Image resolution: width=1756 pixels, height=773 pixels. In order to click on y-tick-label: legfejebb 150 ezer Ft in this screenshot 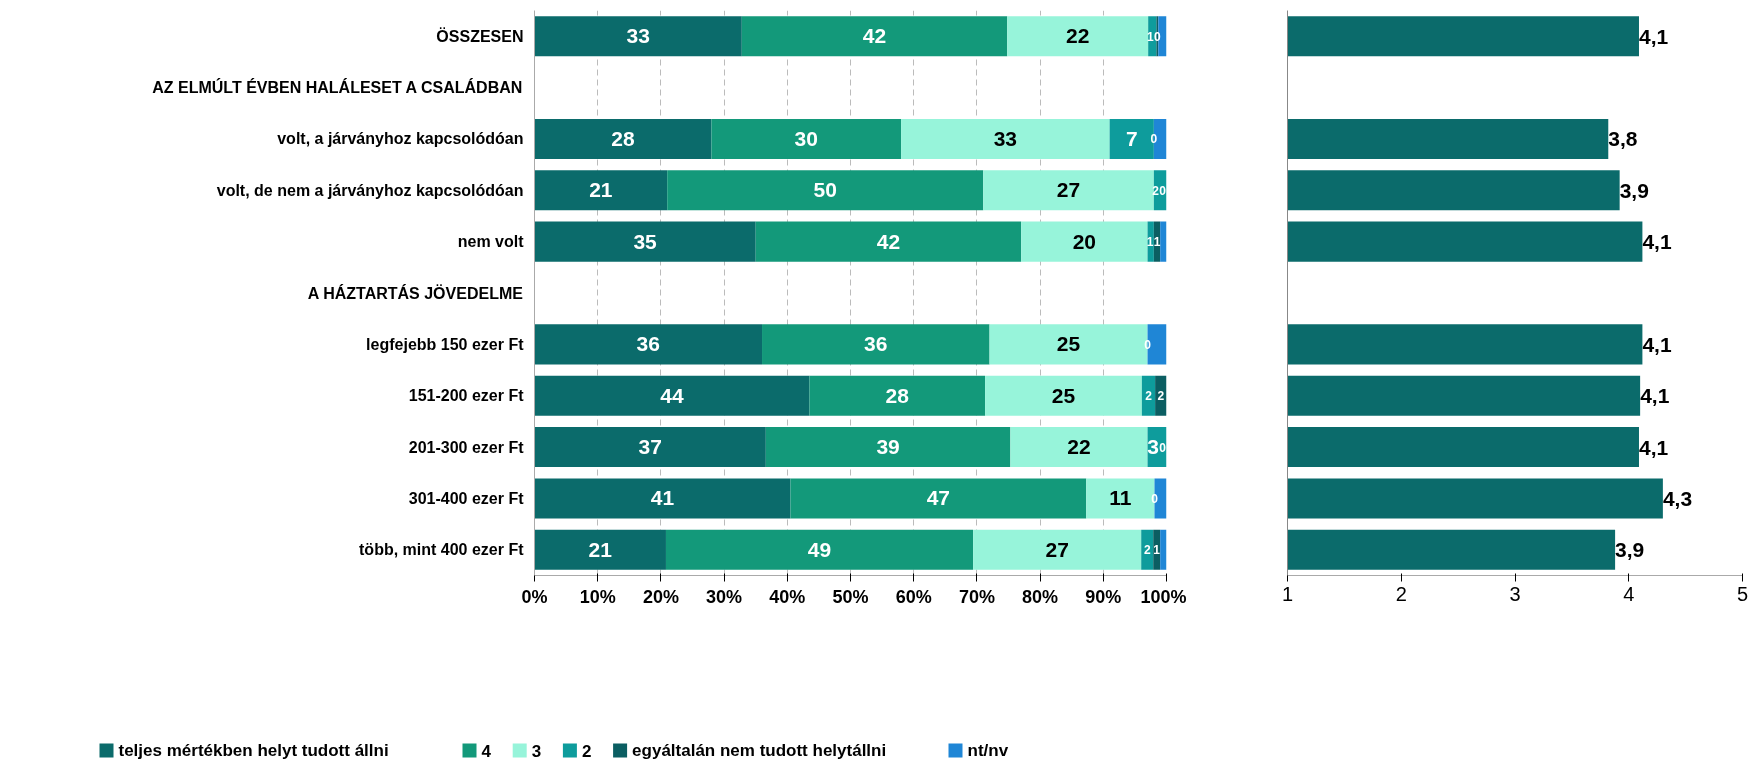, I will do `click(445, 344)`.